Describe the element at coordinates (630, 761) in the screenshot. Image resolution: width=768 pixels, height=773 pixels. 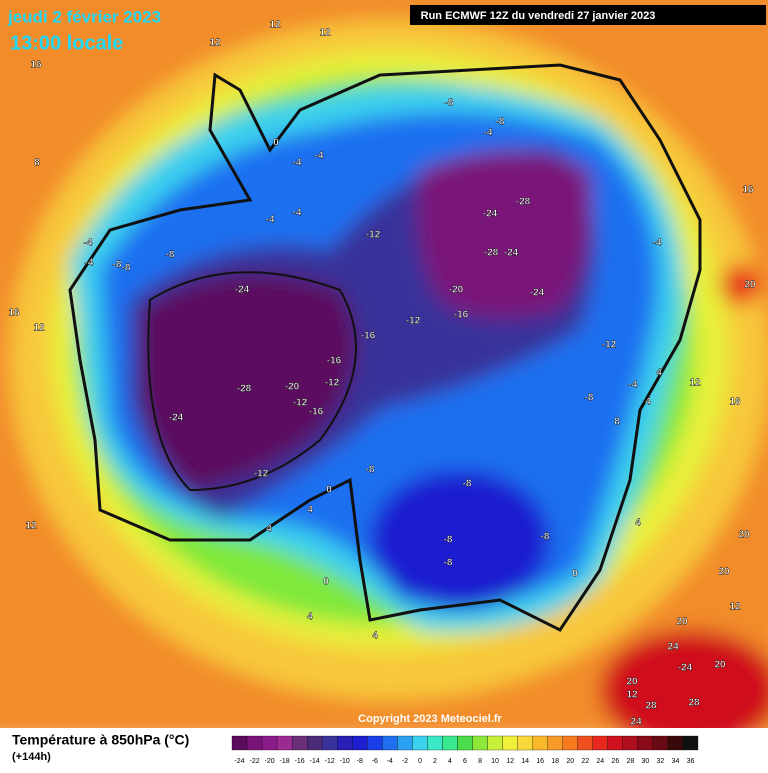
I see `legend-label: 28` at that location.